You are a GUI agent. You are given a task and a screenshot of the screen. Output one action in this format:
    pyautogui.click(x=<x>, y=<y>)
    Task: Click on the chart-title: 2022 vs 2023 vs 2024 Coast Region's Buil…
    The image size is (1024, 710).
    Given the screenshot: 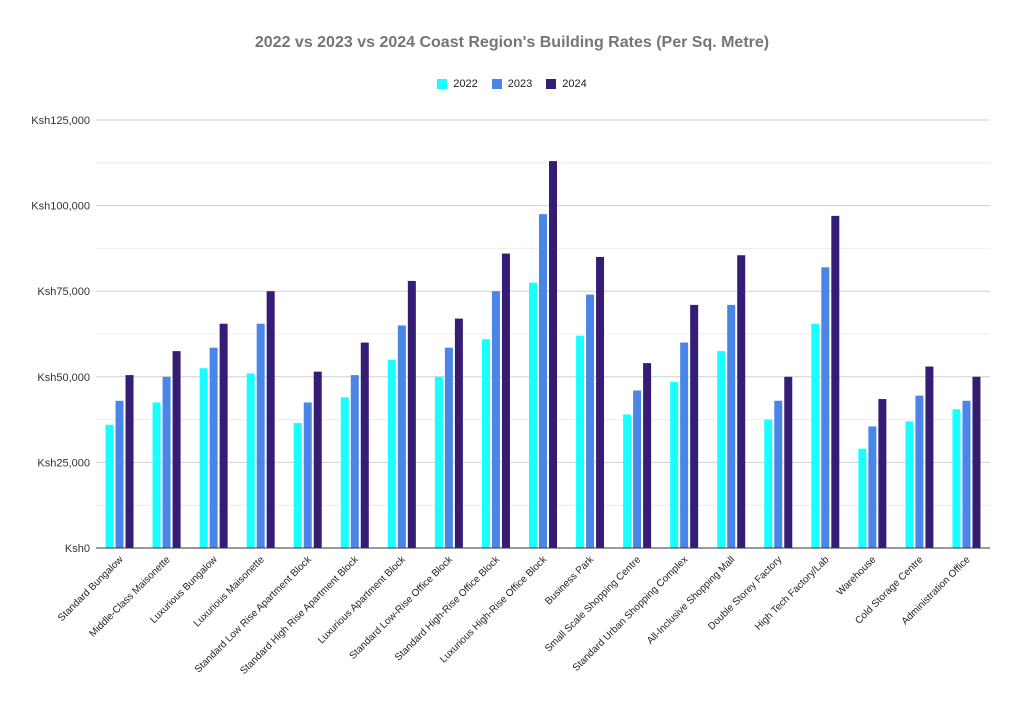 What is the action you would take?
    pyautogui.click(x=512, y=42)
    